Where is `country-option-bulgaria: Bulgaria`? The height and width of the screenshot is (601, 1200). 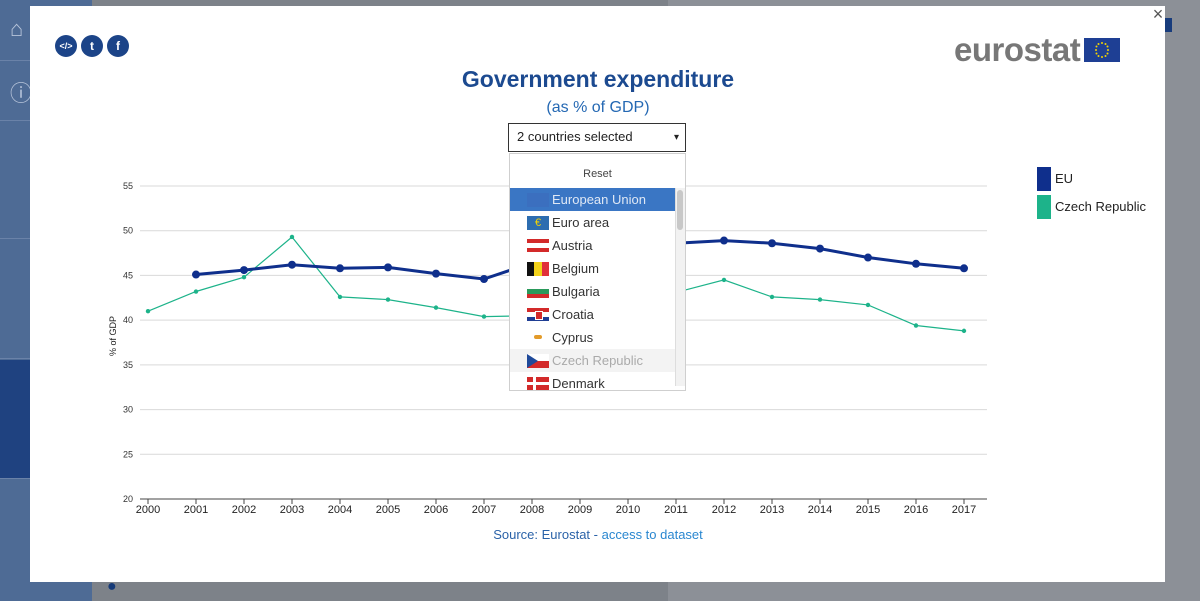 country-option-bulgaria: Bulgaria is located at coordinates (593, 291).